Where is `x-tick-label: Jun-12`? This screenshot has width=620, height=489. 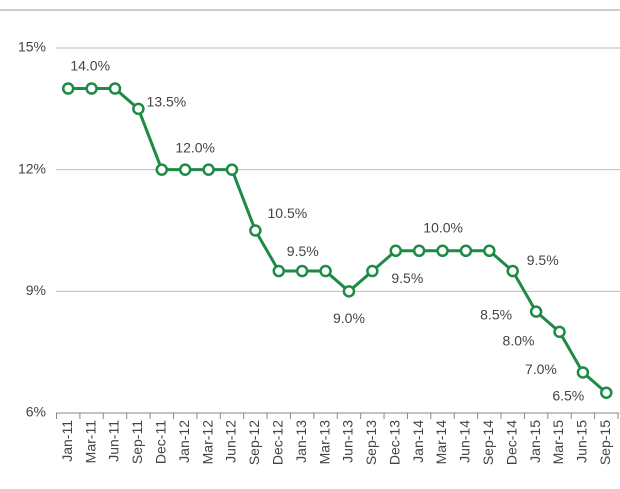 x-tick-label: Jun-12 is located at coordinates (231, 441).